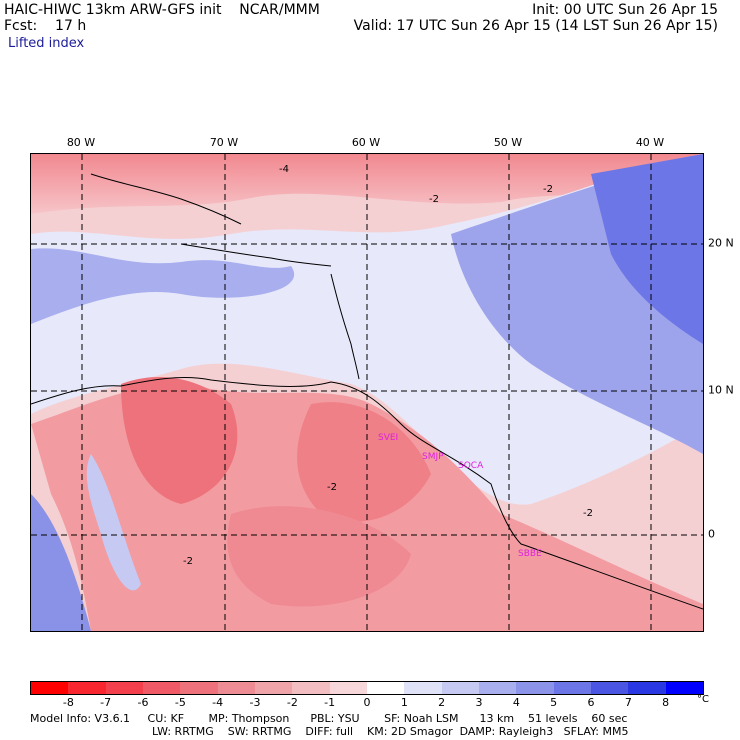 The height and width of the screenshot is (740, 740). Describe the element at coordinates (471, 466) in the screenshot. I see `station-label-soca: SOCA` at that location.